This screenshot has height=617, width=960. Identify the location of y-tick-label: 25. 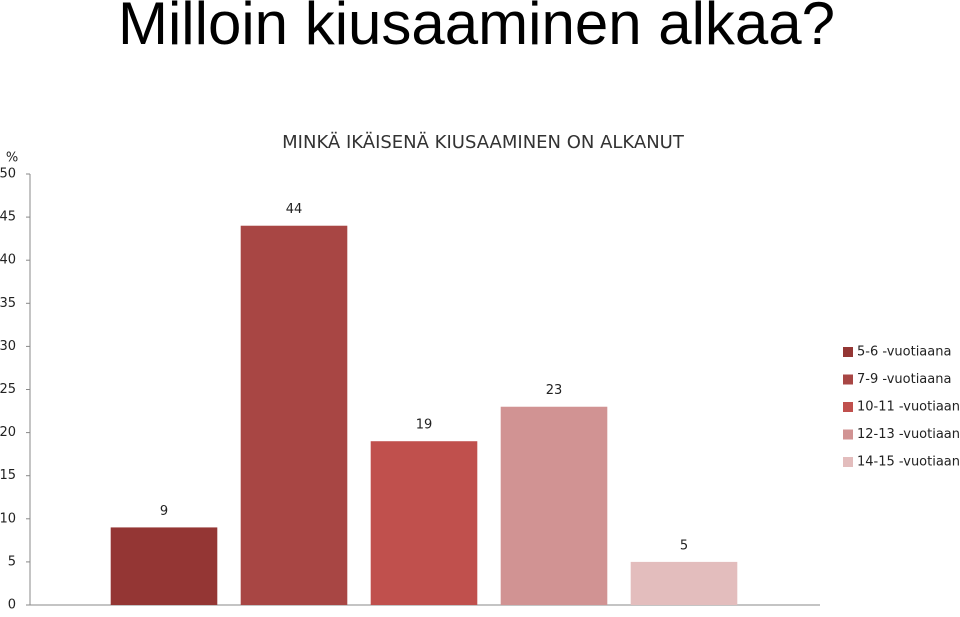
(8, 389).